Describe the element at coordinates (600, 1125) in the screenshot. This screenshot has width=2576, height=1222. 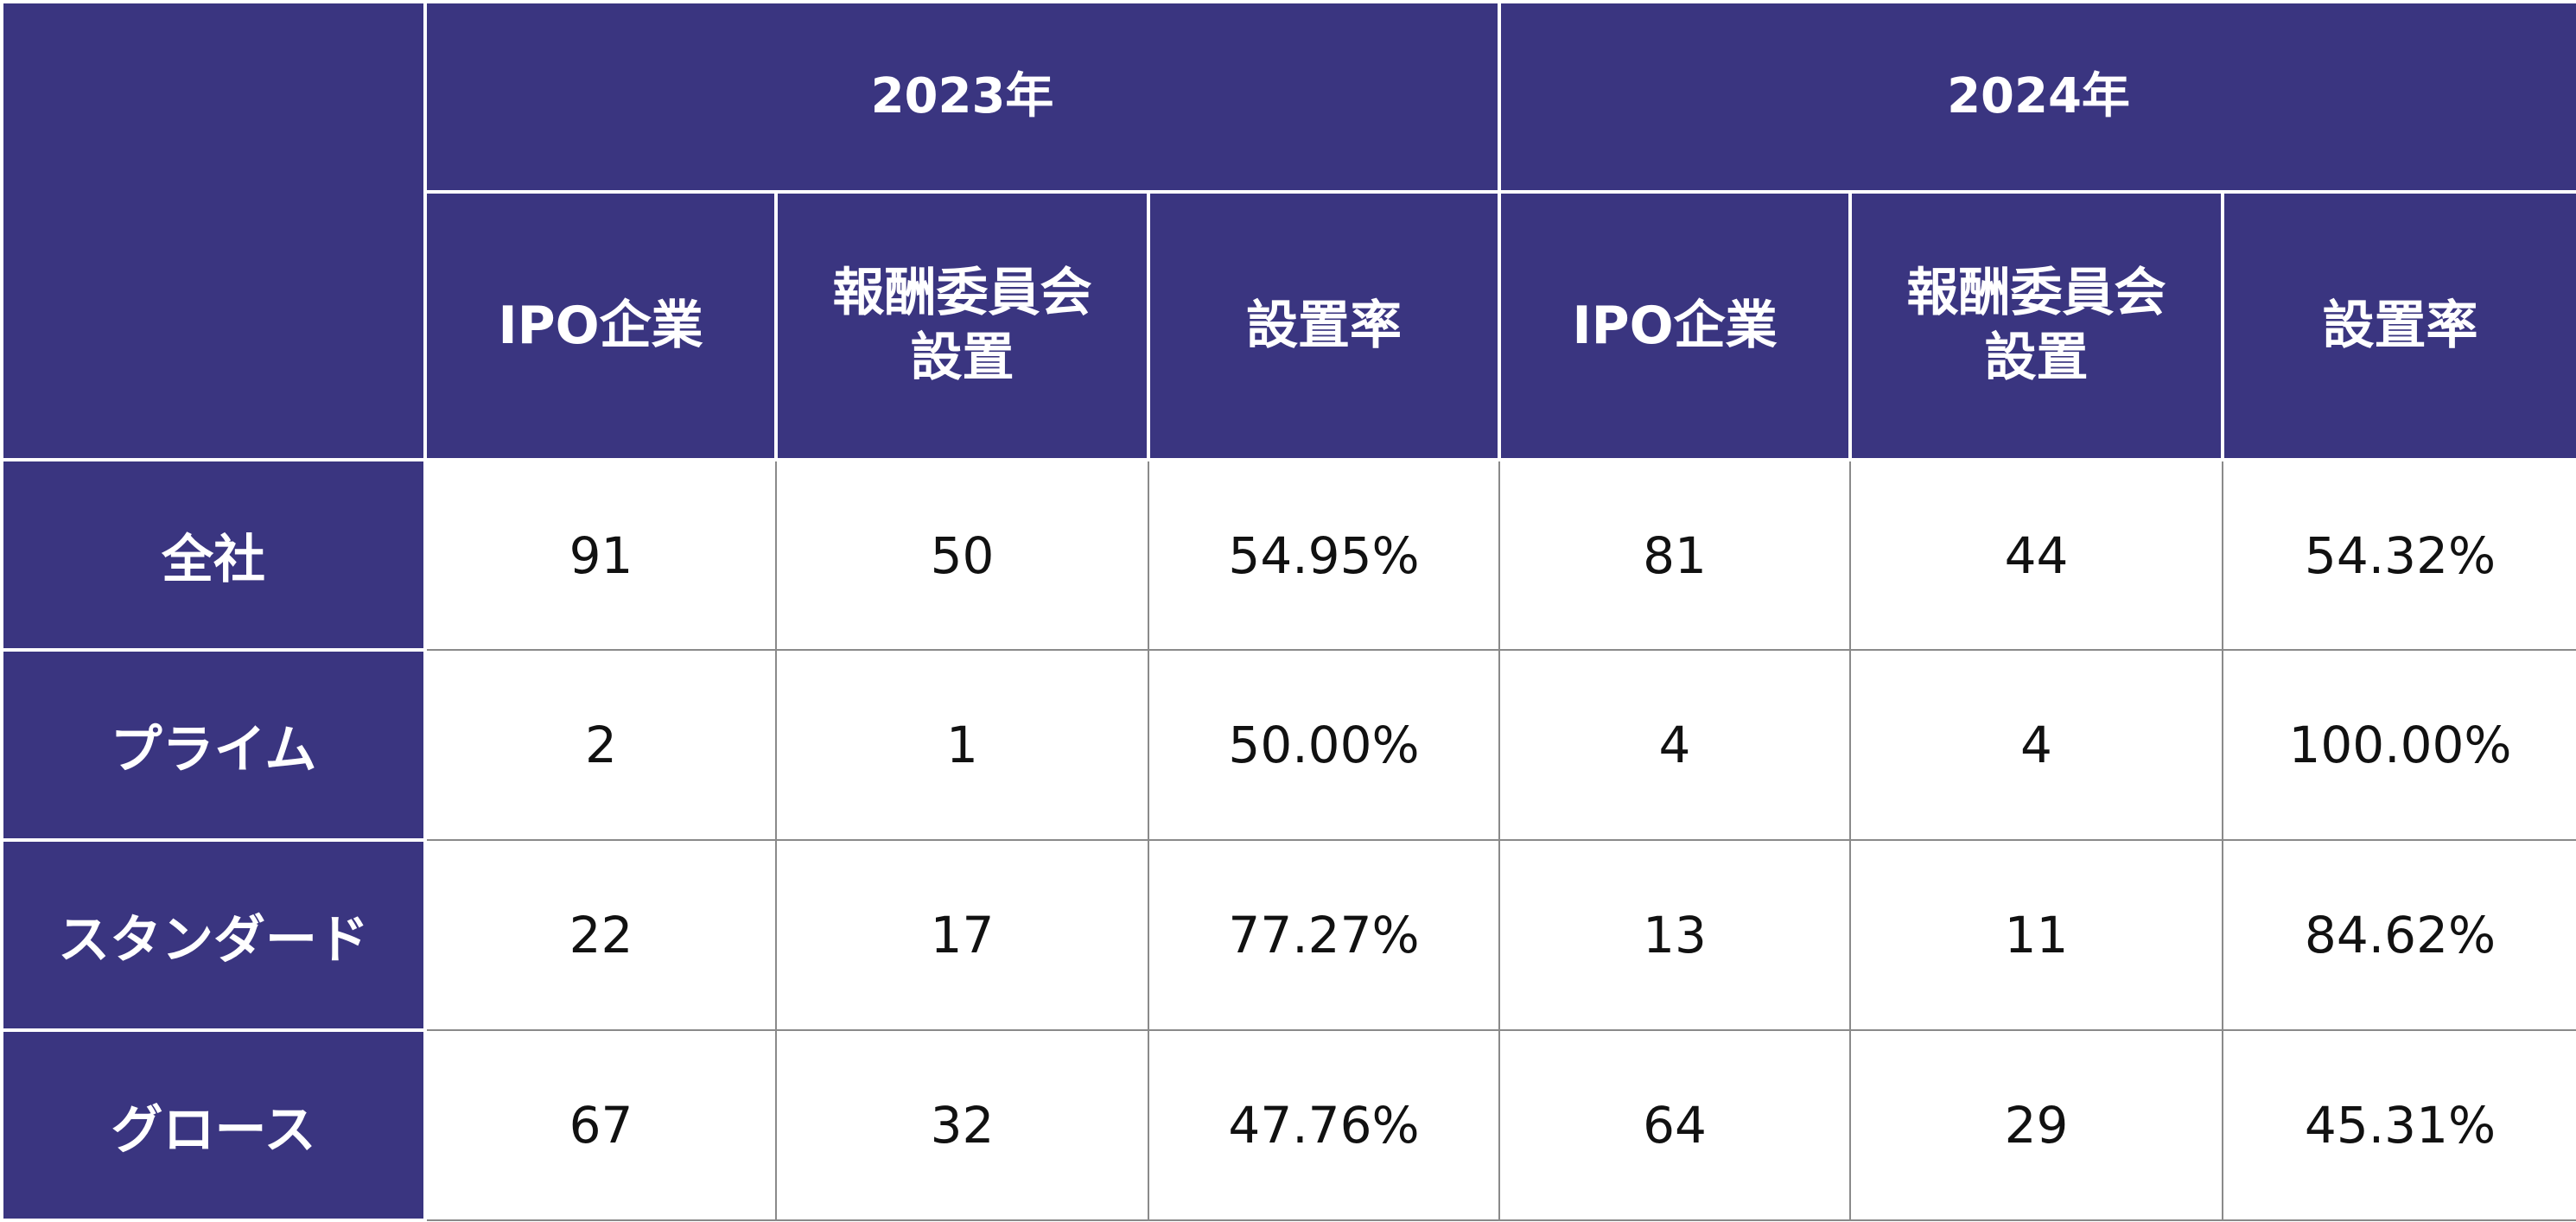
I see `table-cell: 67` at that location.